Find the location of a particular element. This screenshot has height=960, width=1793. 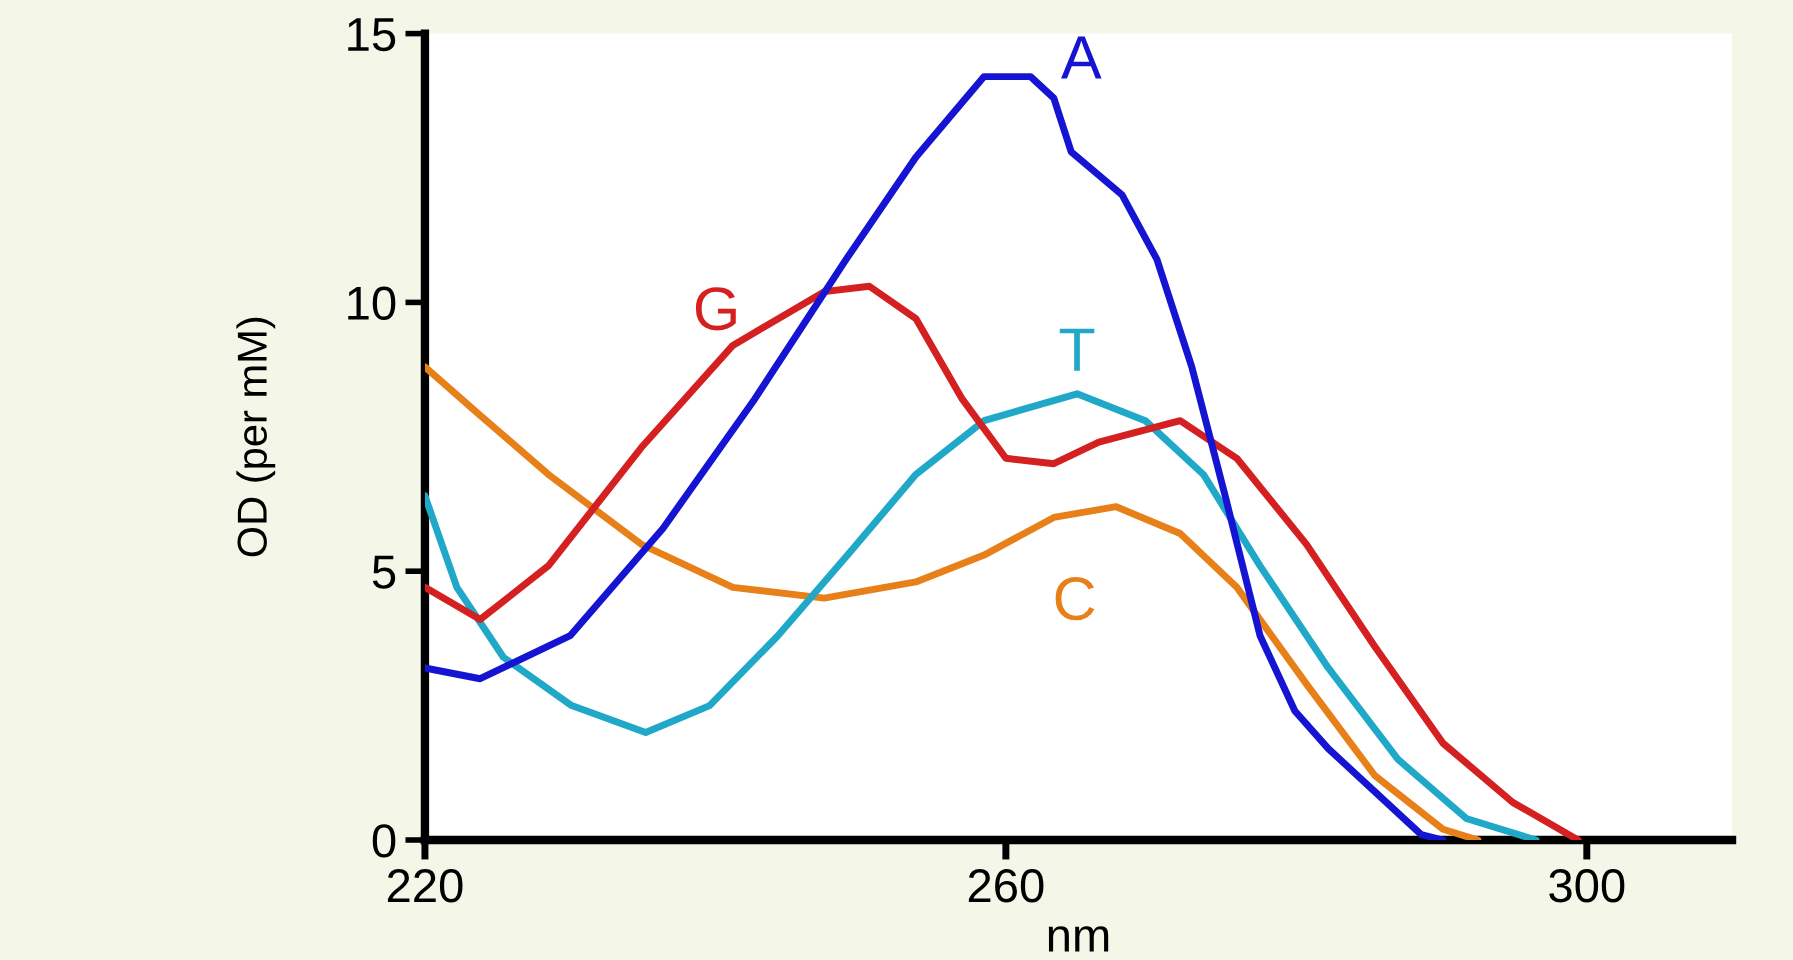

series-label: T is located at coordinates (1077, 349).